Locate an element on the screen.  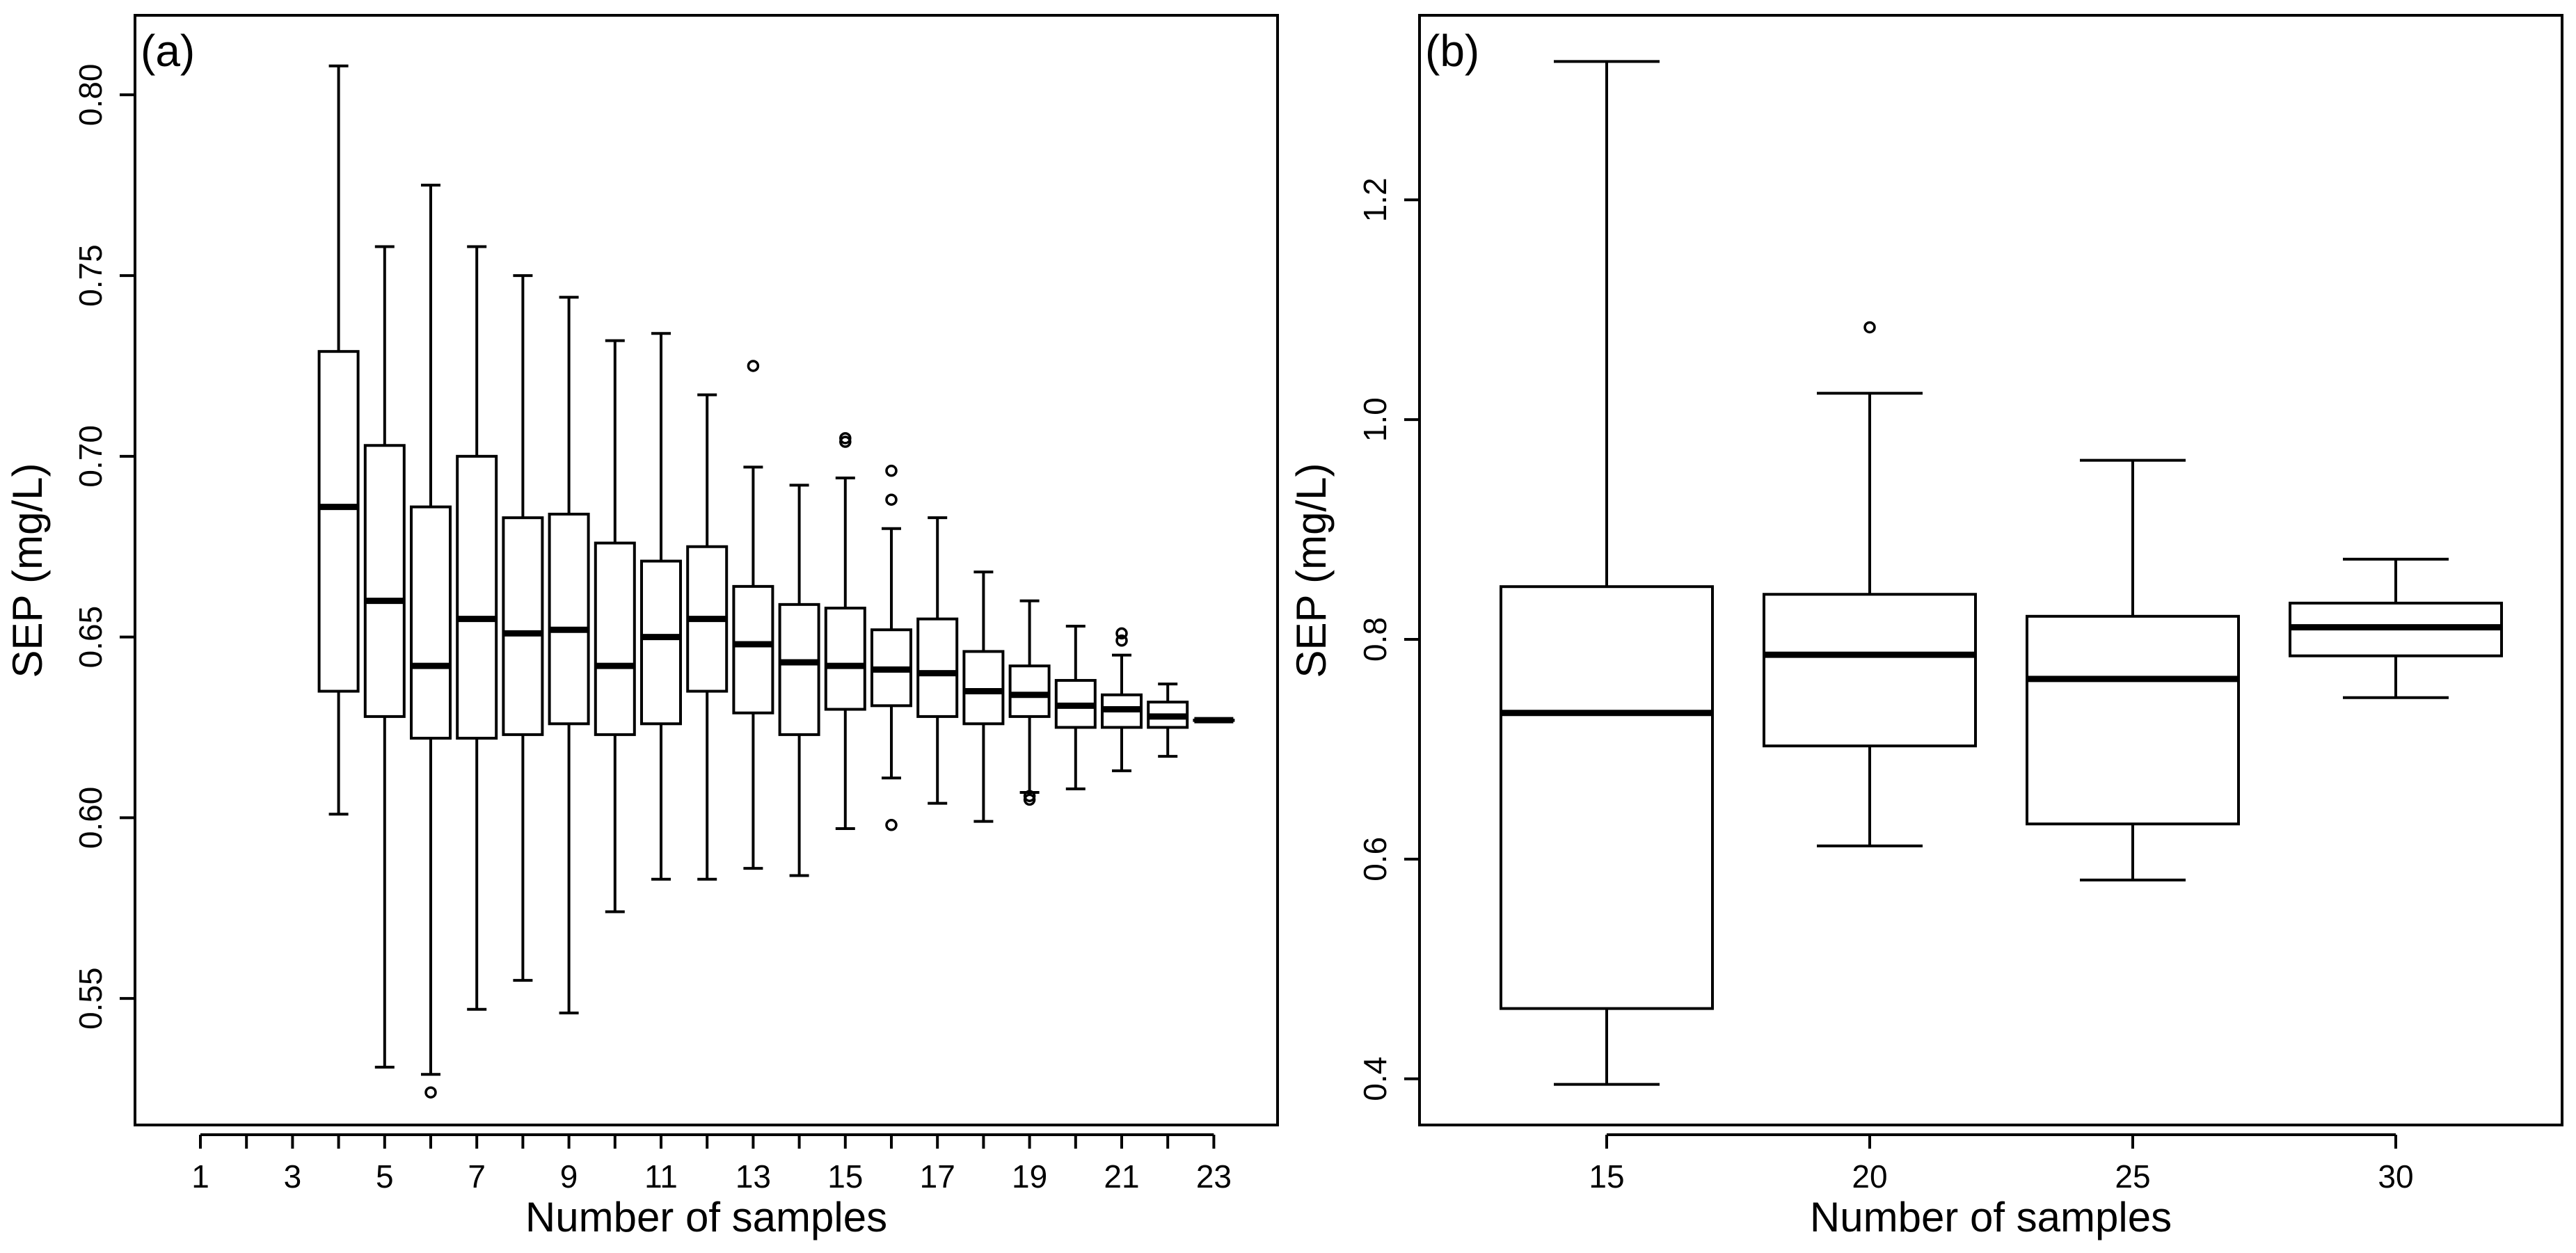
a-xtick-label: 5 is located at coordinates (385, 1177).